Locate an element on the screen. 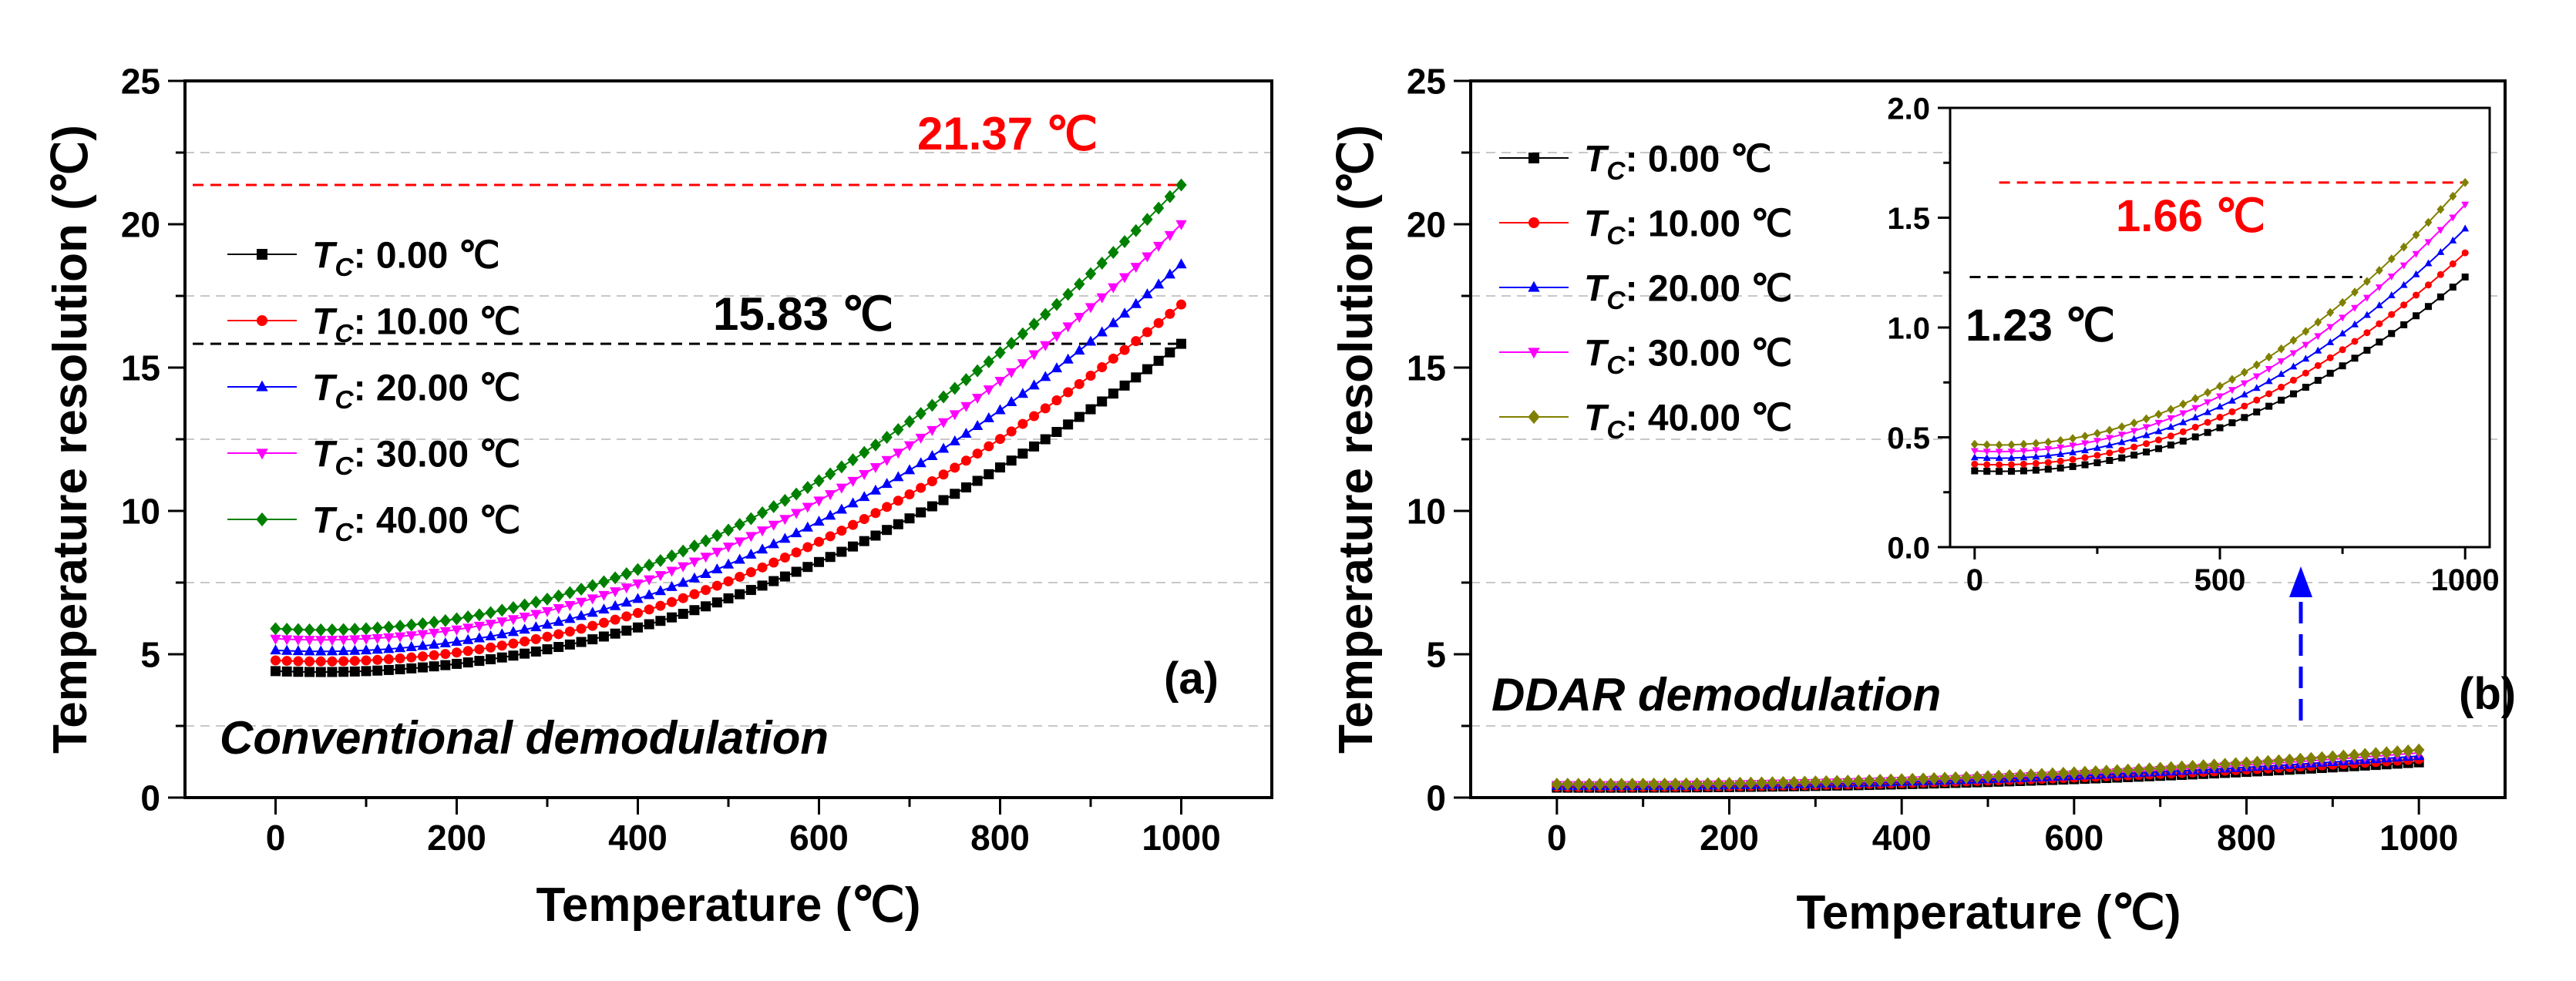  y-tick-label: 0.5 is located at coordinates (1908, 438).